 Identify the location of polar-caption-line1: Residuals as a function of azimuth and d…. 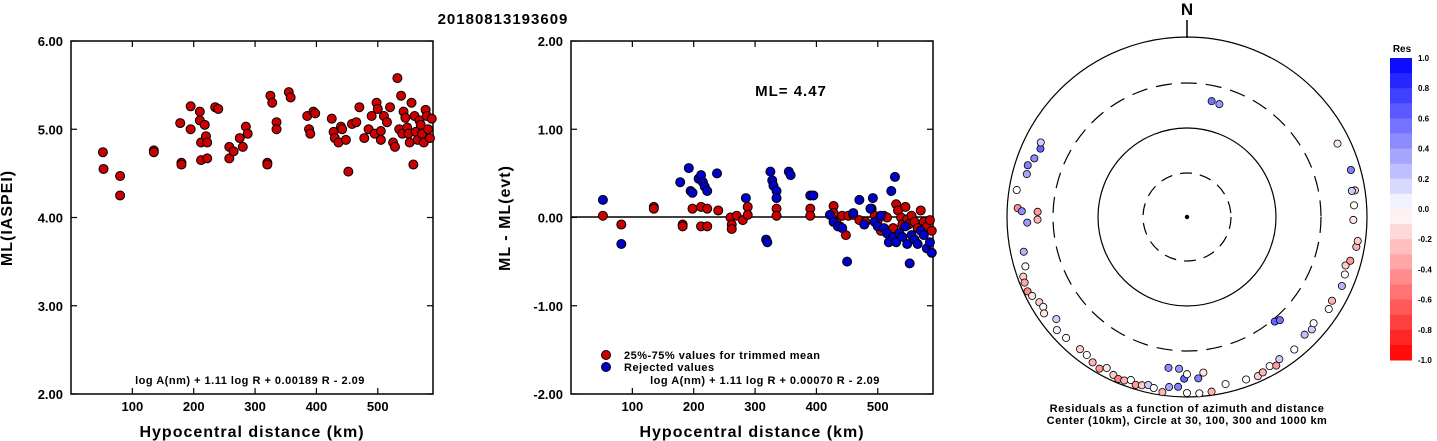
(1187, 409).